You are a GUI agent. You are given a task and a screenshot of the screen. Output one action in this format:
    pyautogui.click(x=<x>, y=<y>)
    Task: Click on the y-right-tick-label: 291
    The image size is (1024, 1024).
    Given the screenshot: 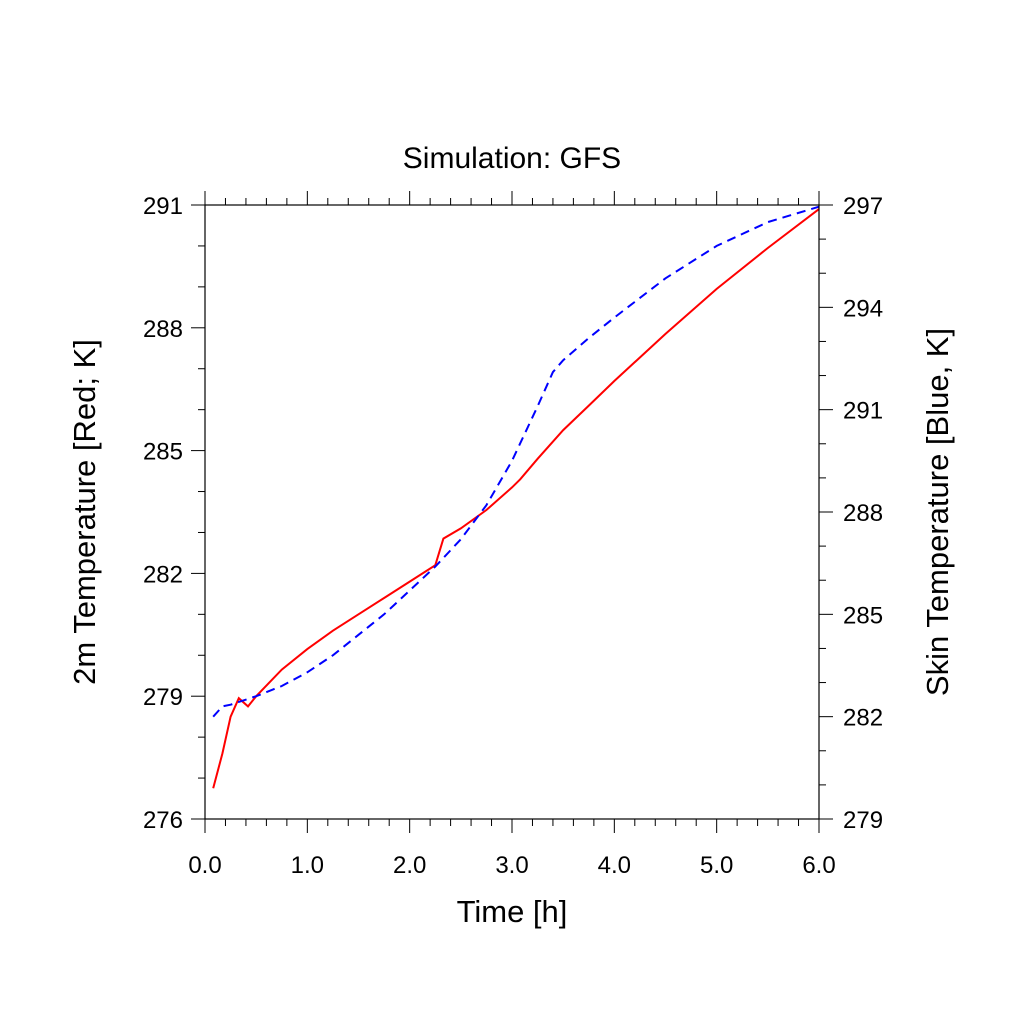 What is the action you would take?
    pyautogui.click(x=863, y=411)
    